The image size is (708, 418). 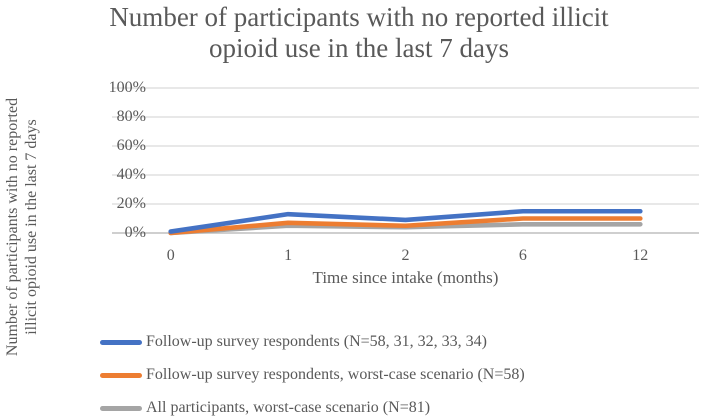 I want to click on x-tick-label: 0, so click(x=170, y=255).